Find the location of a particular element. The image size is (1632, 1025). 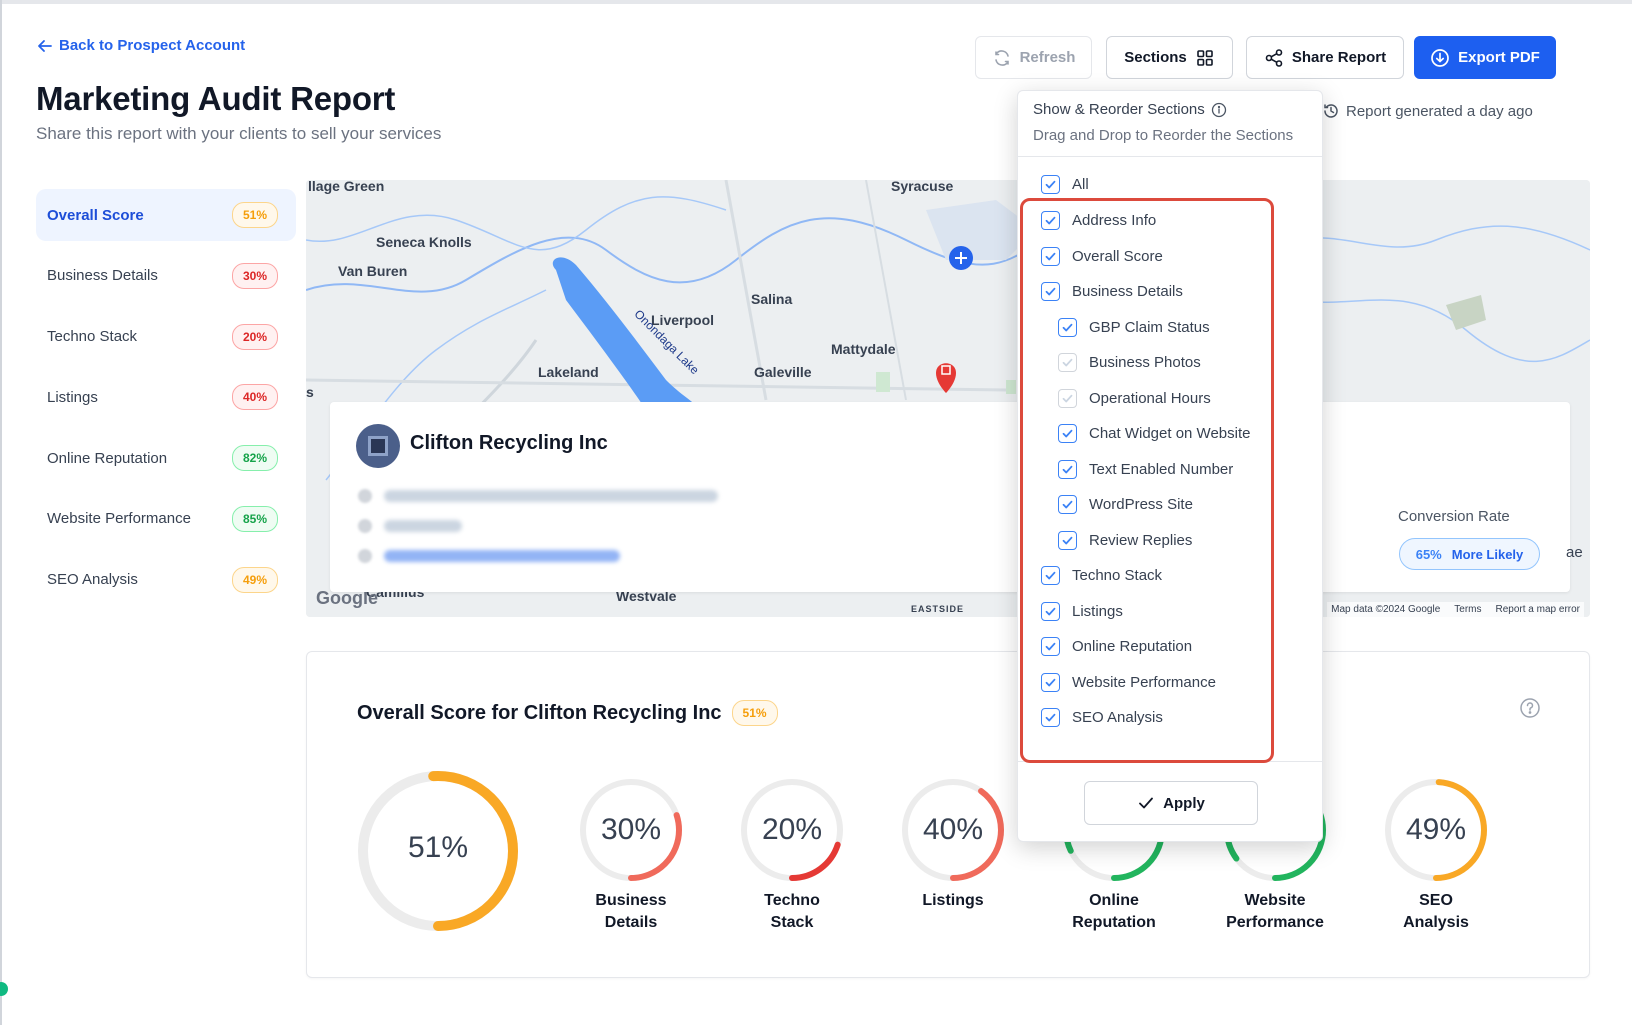

section-option: Techno Stack is located at coordinates (1101, 575).